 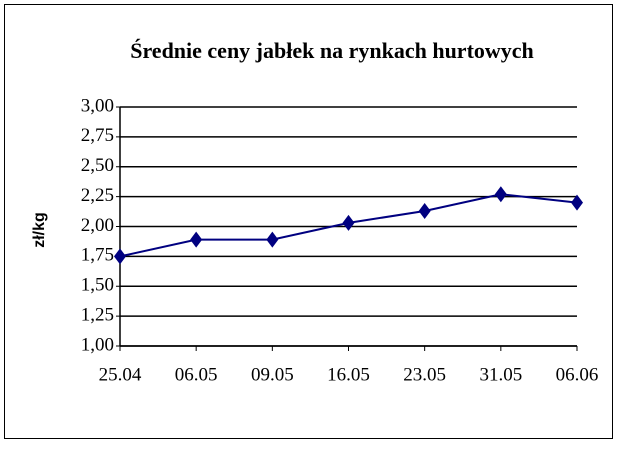 What do you see at coordinates (196, 374) in the screenshot?
I see `x-tick-label: 06.05` at bounding box center [196, 374].